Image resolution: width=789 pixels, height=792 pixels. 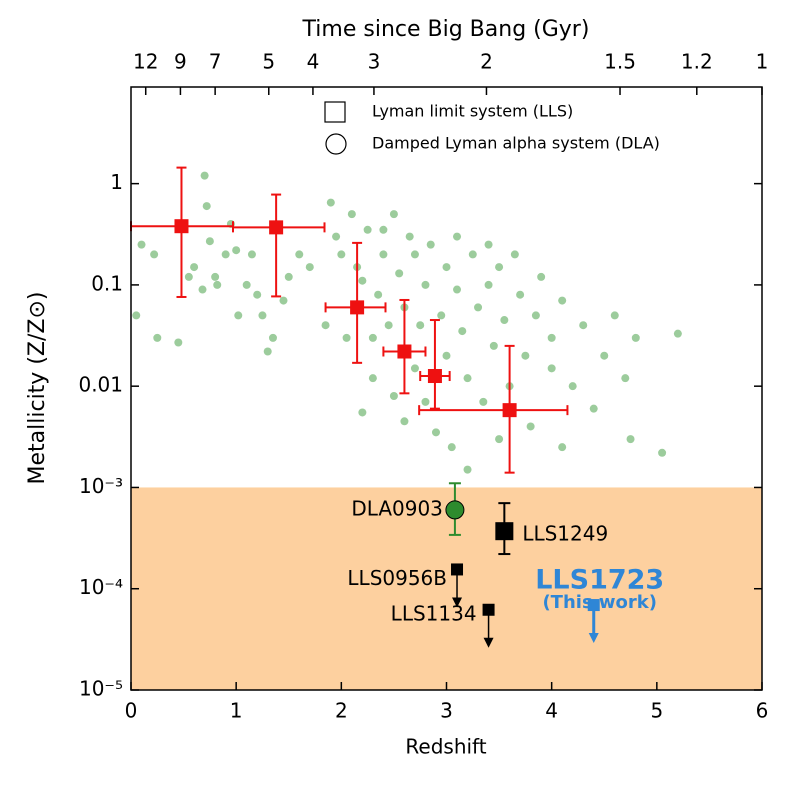 What do you see at coordinates (101, 486) in the screenshot?
I see `y-tick-label: 10⁻³` at bounding box center [101, 486].